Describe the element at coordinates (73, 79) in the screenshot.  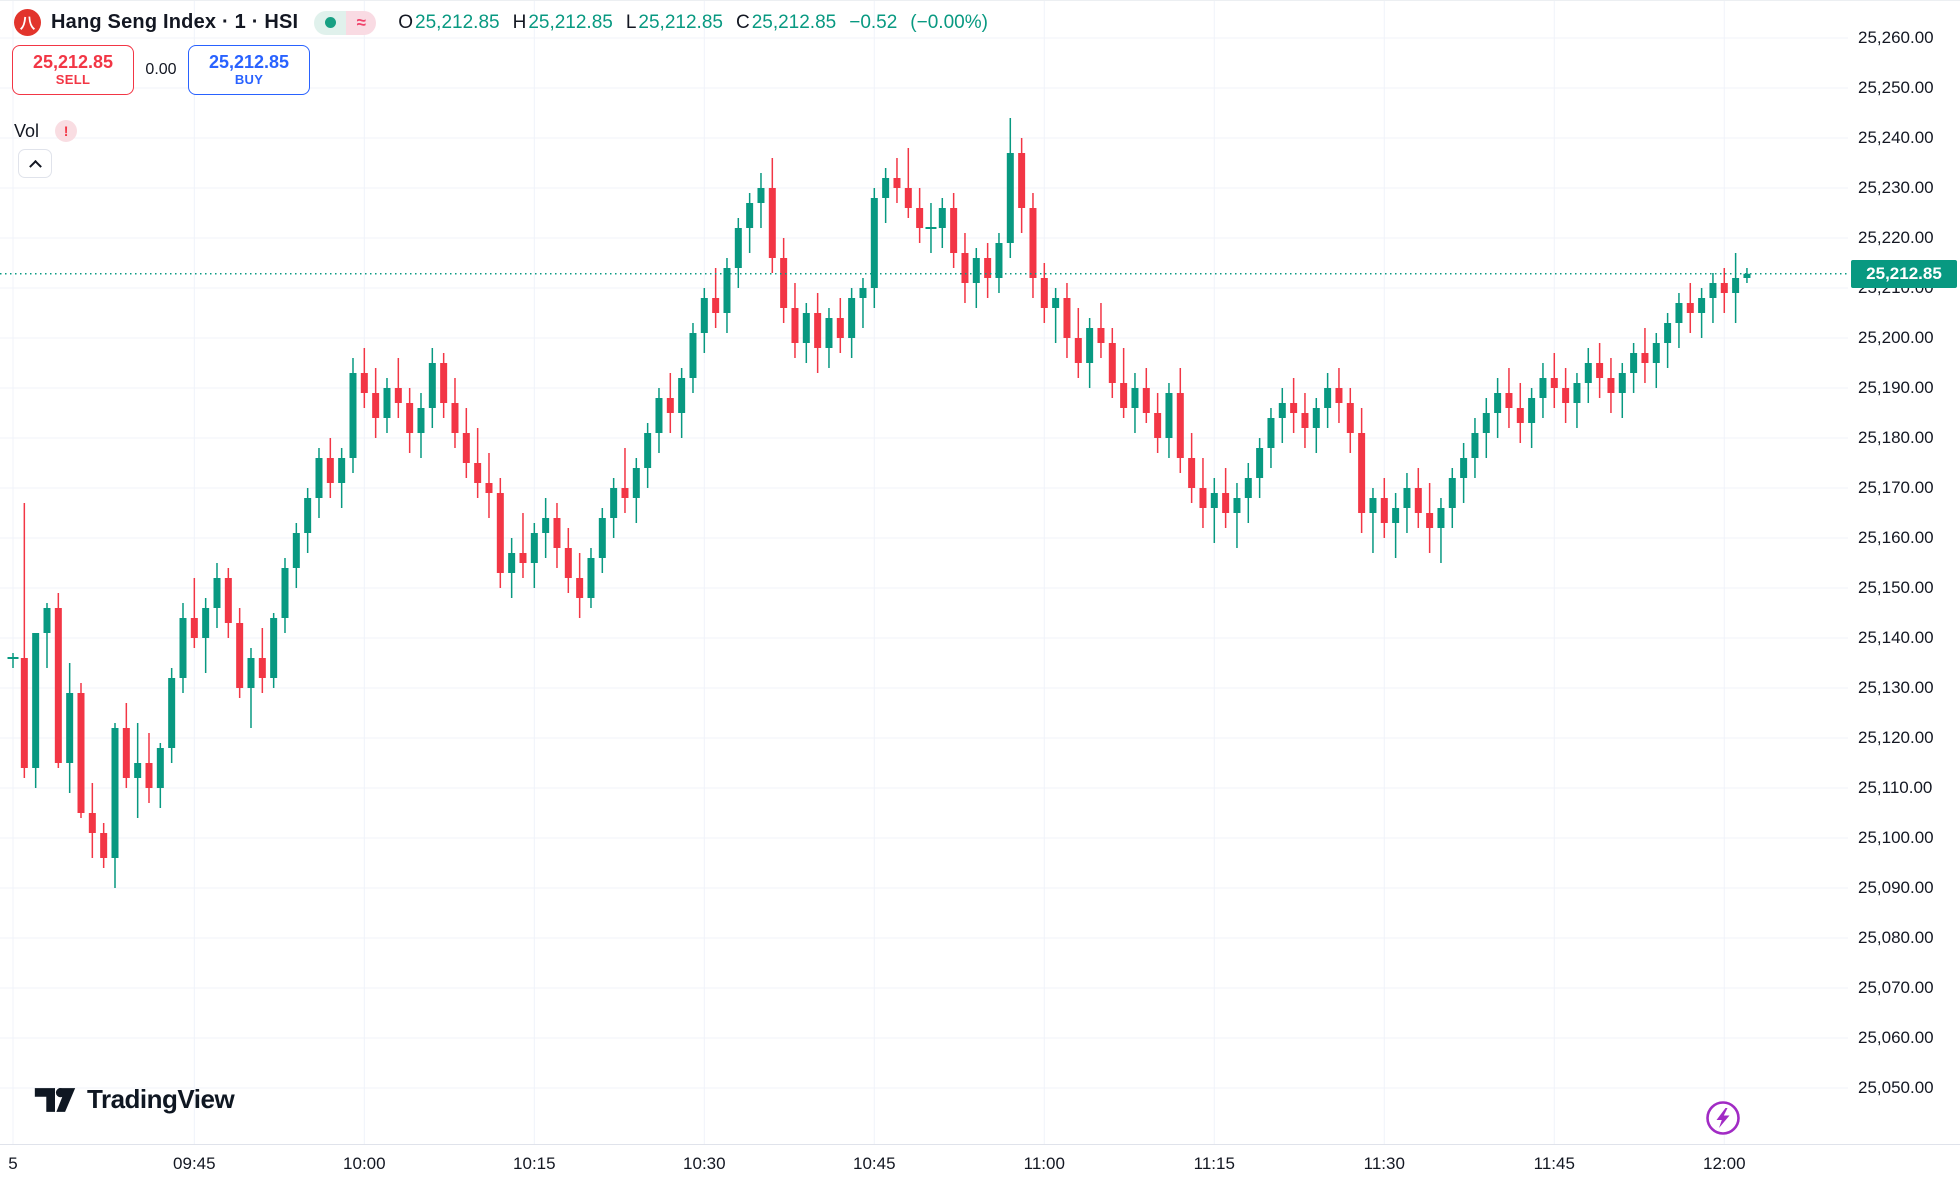
I see `sell-label: SELL` at that location.